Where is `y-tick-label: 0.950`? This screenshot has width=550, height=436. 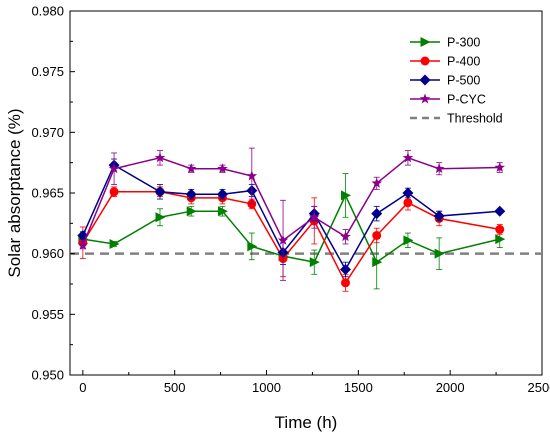
y-tick-label: 0.950 is located at coordinates (47, 375).